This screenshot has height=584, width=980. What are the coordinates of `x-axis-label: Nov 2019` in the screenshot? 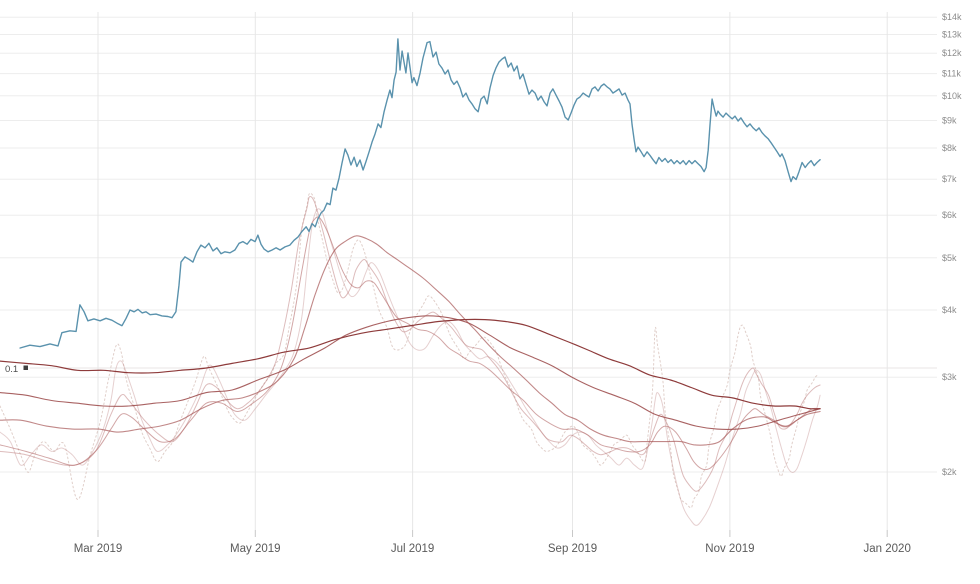 It's located at (729, 549).